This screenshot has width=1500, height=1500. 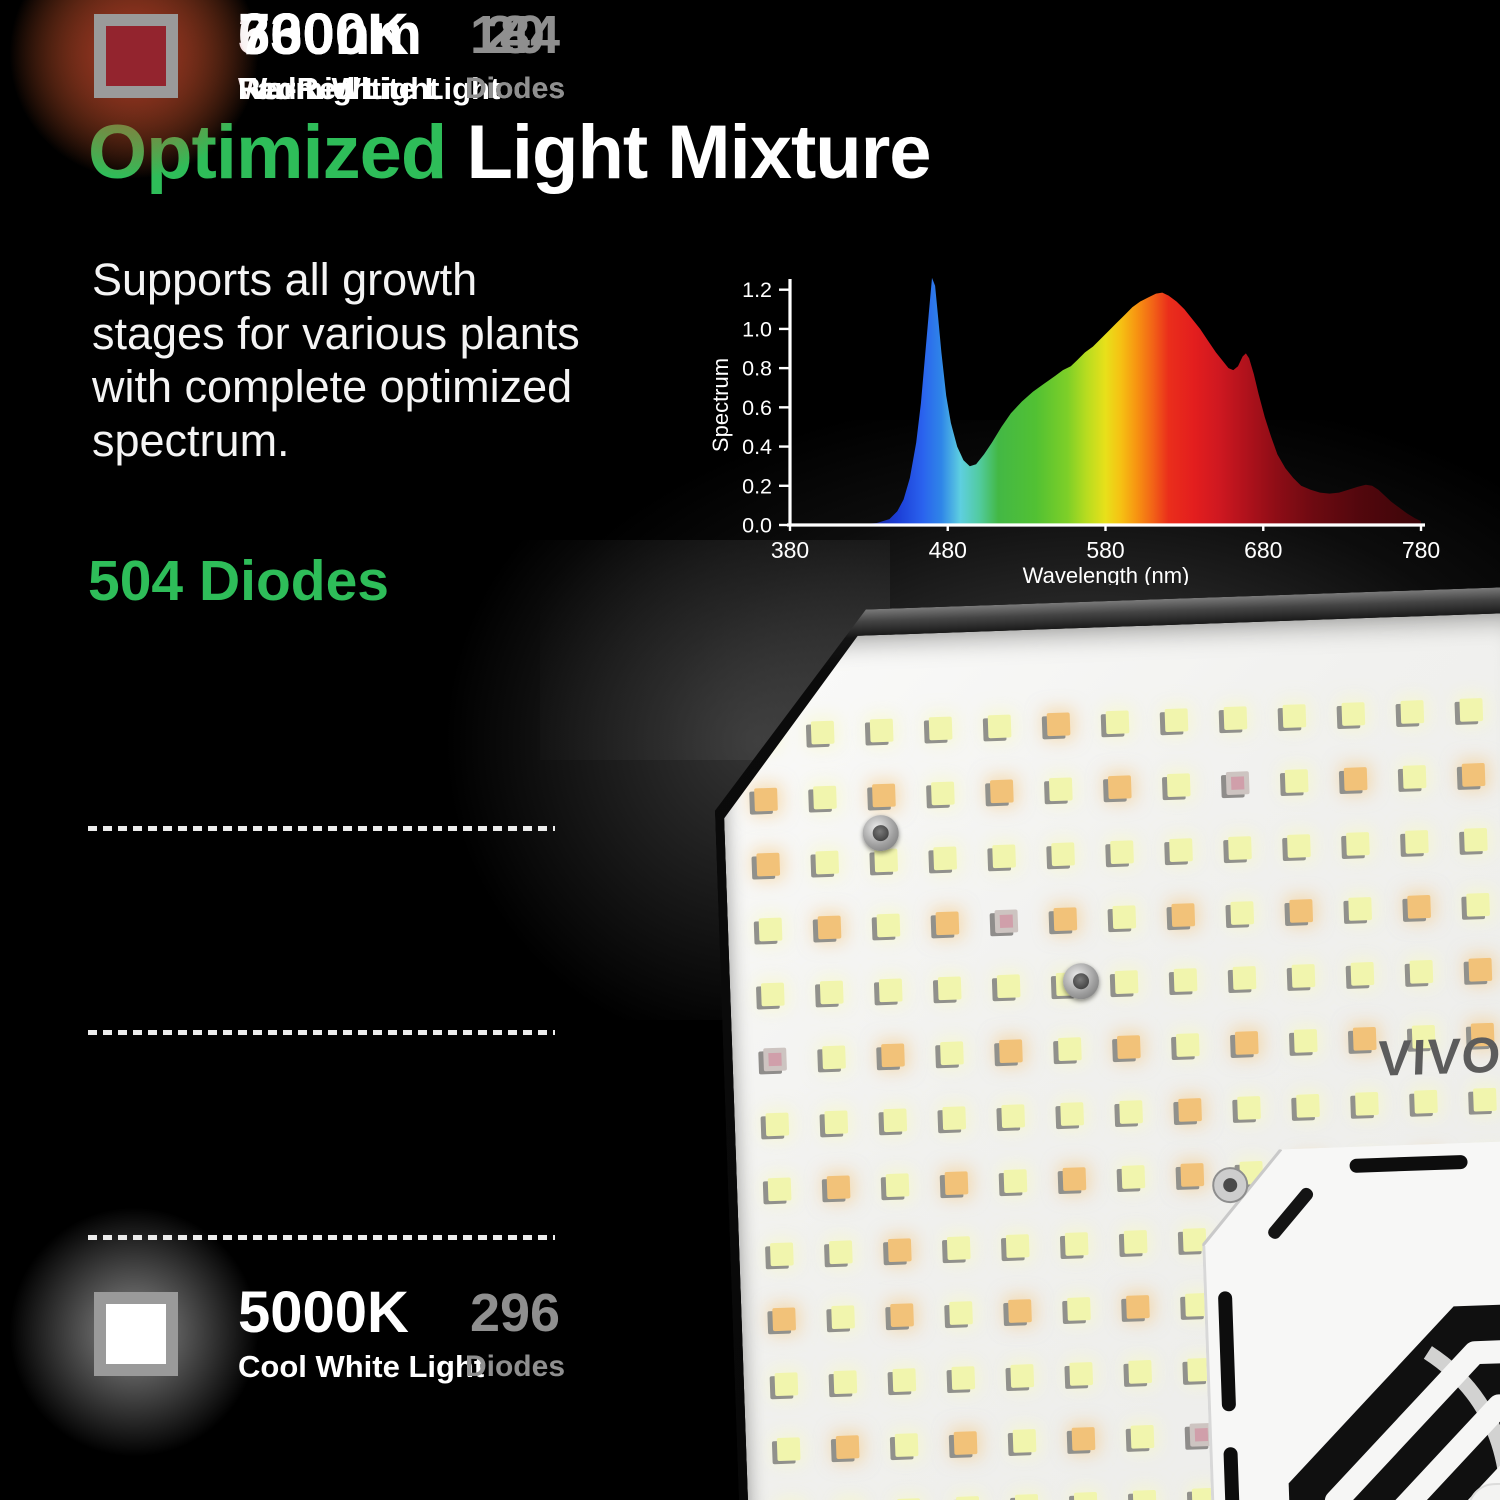 What do you see at coordinates (339, 88) in the screenshot?
I see `diode-subtitle: Far-Red Light` at bounding box center [339, 88].